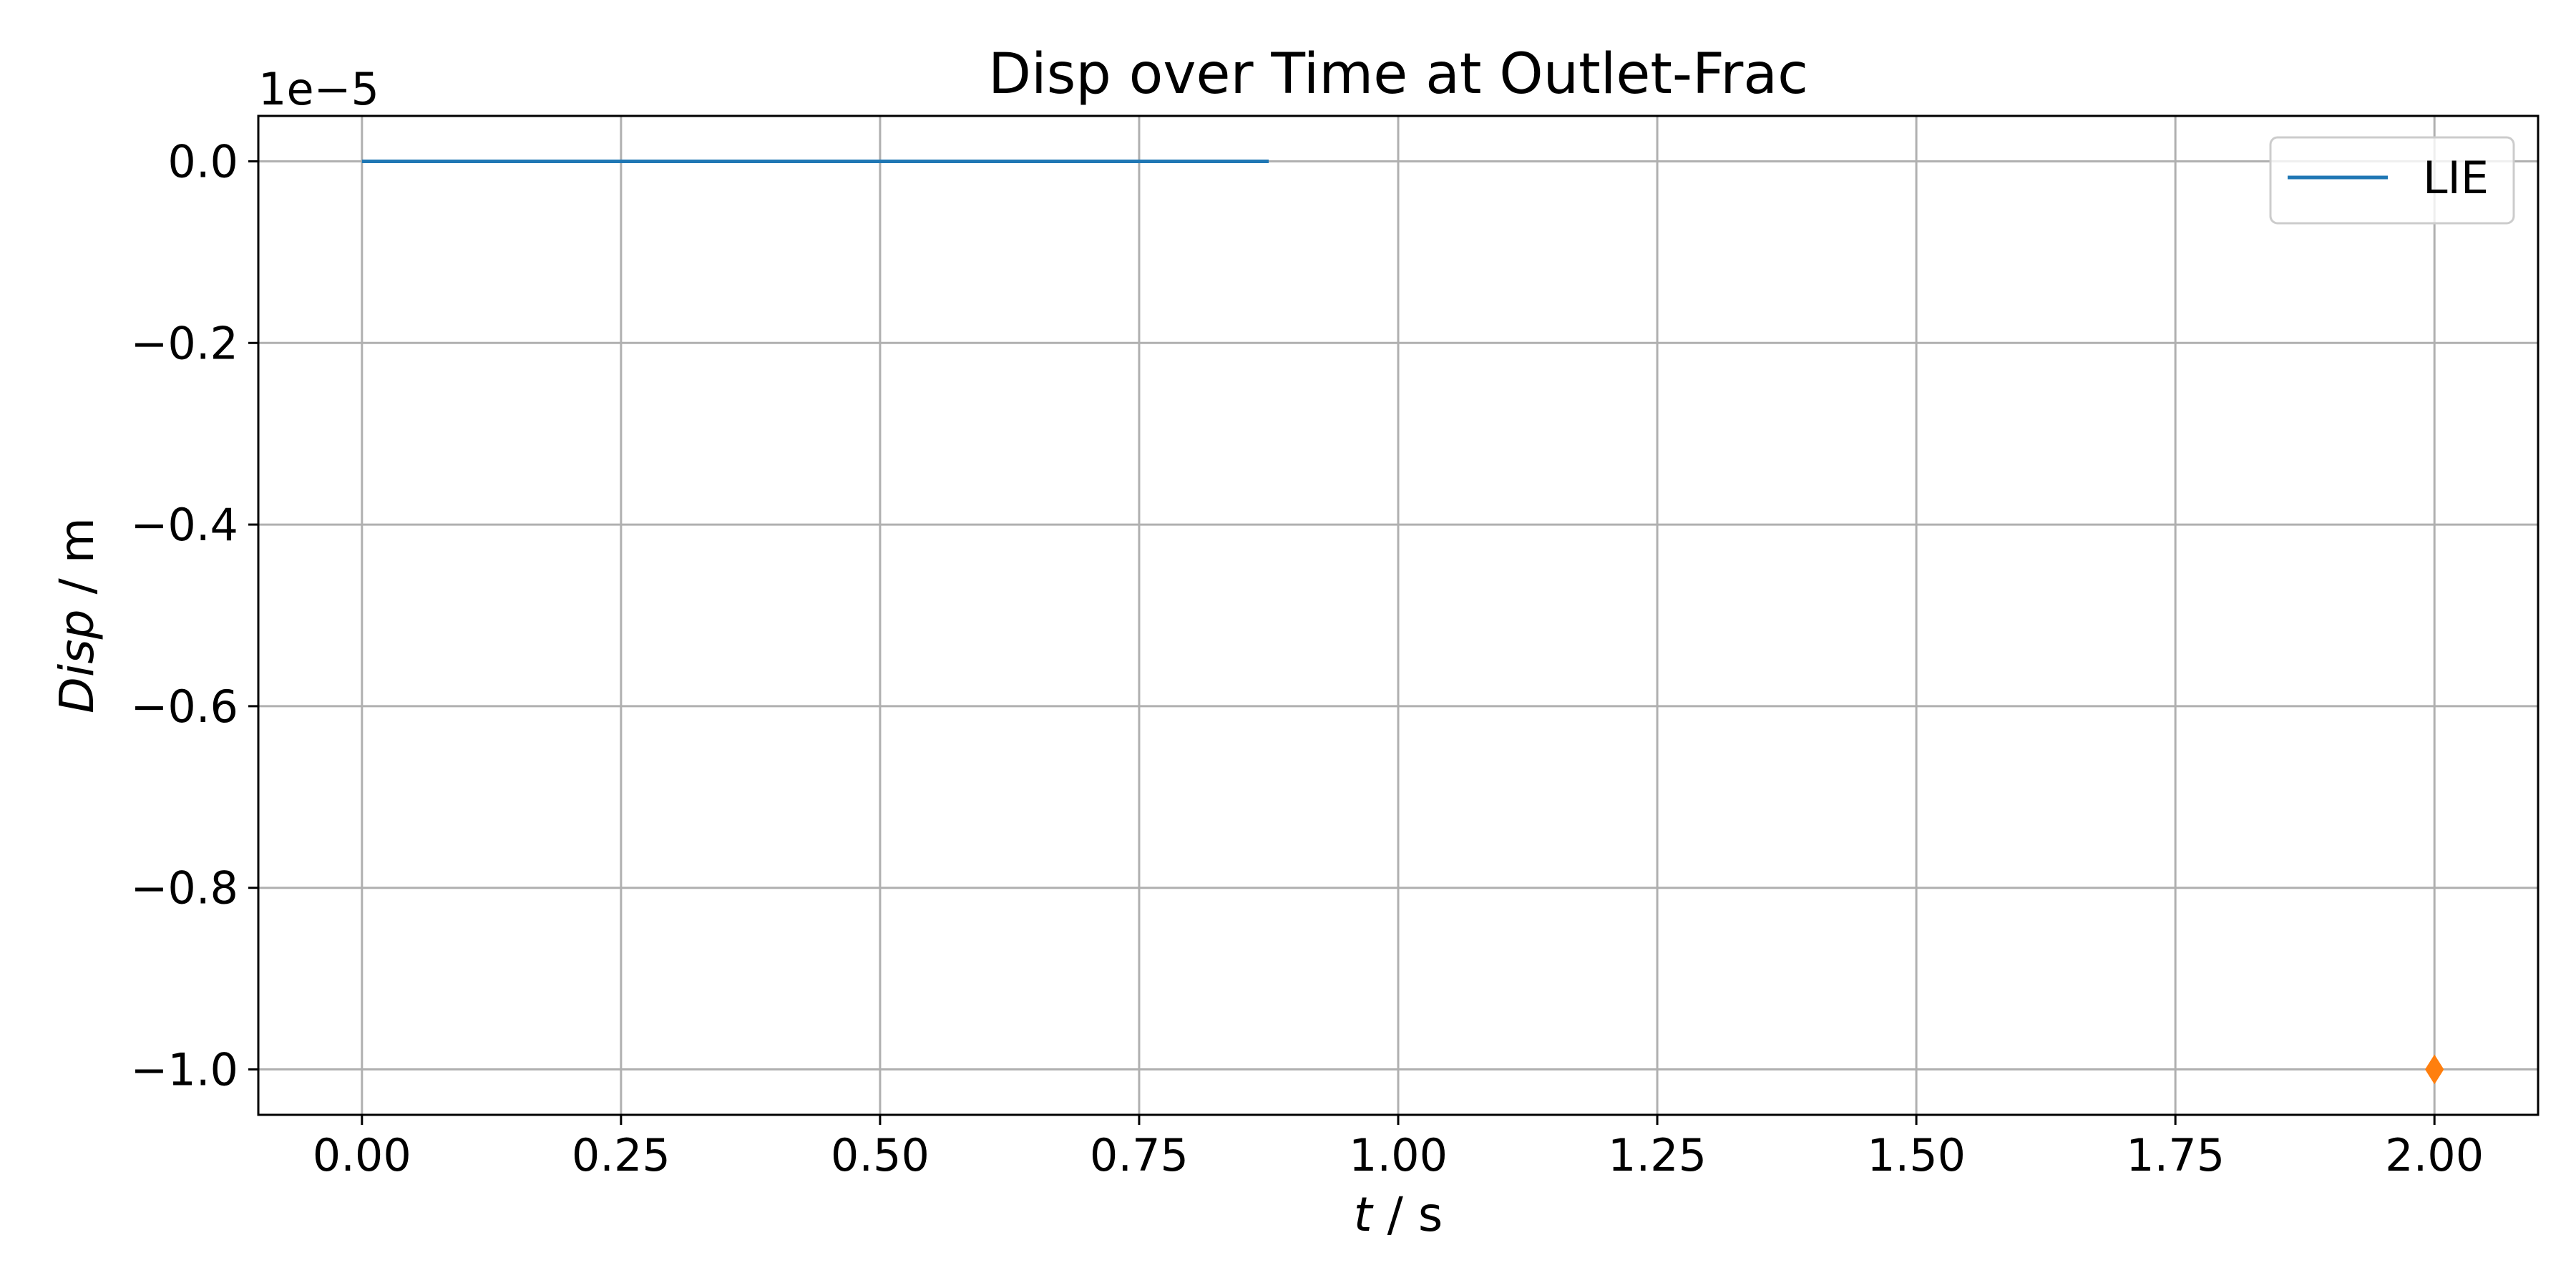  Describe the element at coordinates (76, 563) in the screenshot. I see `y-axis-label-unit: / m` at that location.